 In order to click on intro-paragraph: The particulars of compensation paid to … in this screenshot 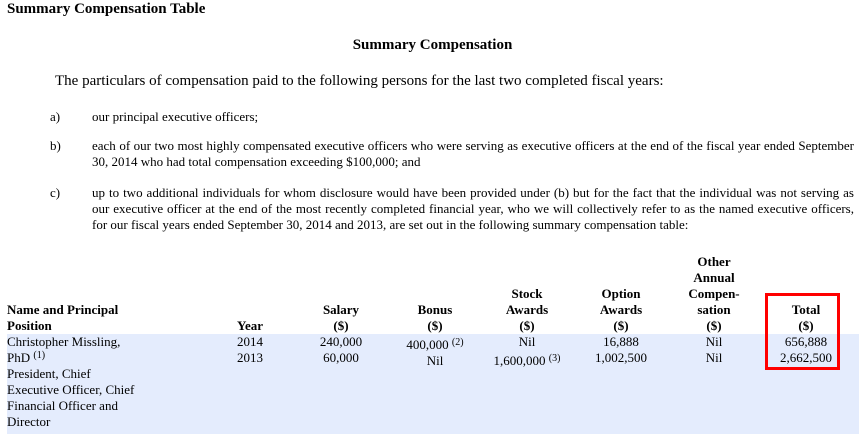, I will do `click(359, 81)`.